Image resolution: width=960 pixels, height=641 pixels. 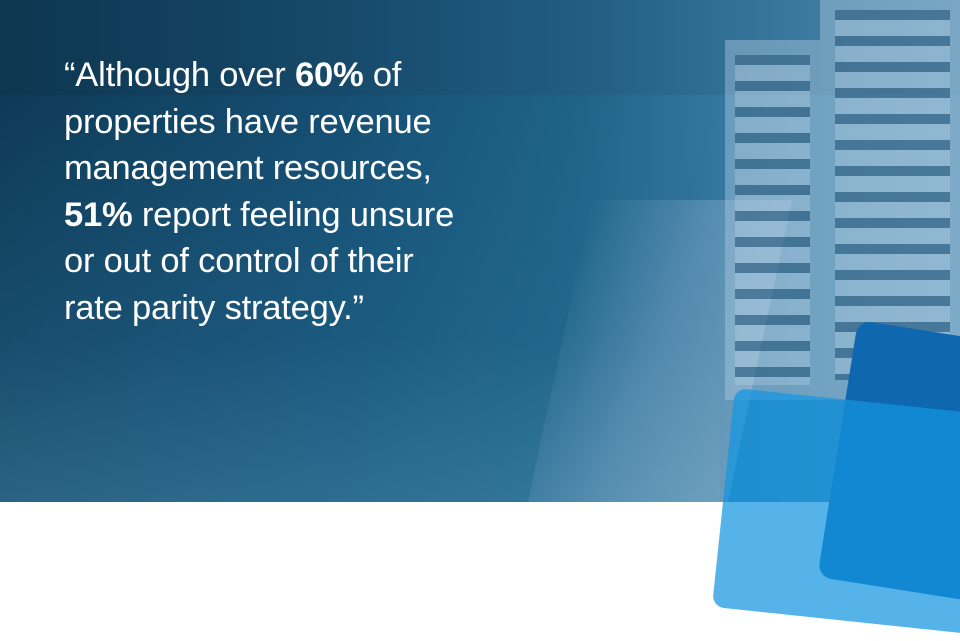 What do you see at coordinates (179, 75) in the screenshot?
I see `quote-text-segment: “Although over` at bounding box center [179, 75].